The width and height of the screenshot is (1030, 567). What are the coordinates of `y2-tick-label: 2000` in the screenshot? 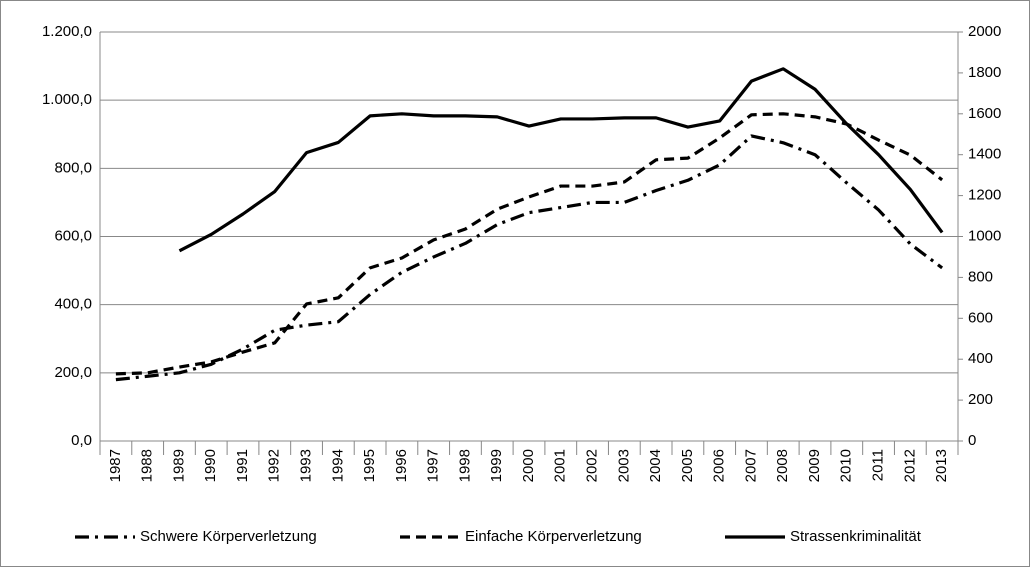 It's located at (984, 31).